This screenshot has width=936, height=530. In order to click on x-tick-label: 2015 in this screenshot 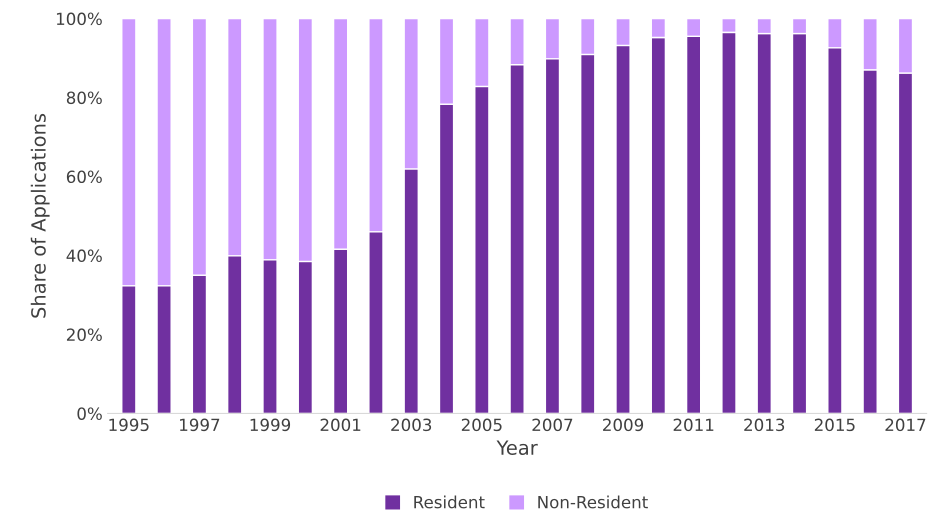, I will do `click(834, 425)`.